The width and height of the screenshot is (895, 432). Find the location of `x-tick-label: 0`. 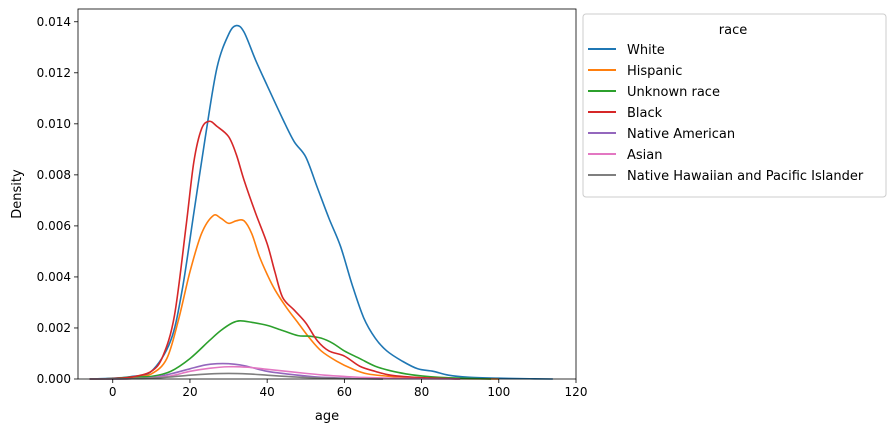

x-tick-label: 0 is located at coordinates (113, 392).